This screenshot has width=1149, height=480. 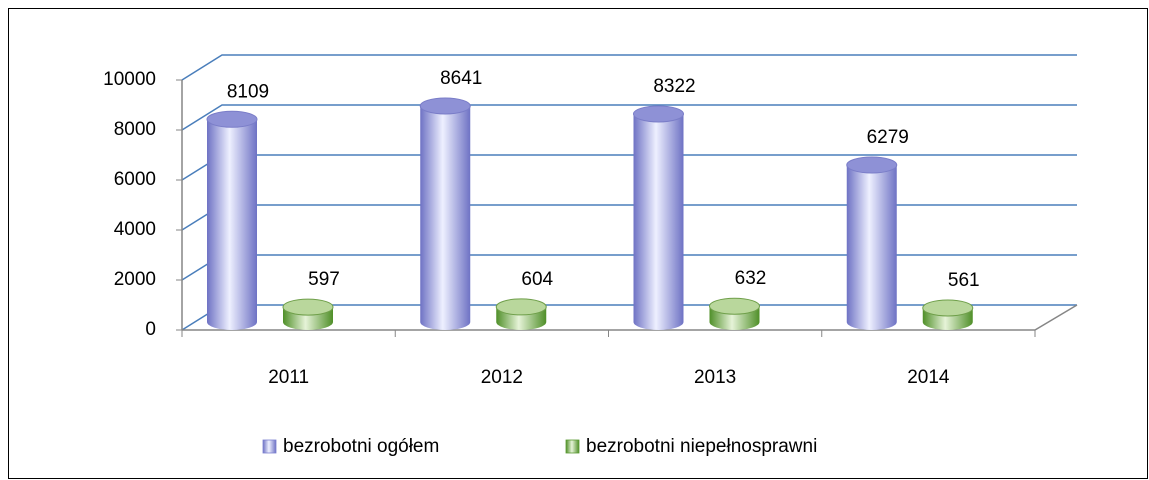 What do you see at coordinates (964, 280) in the screenshot?
I see `value-label: 561` at bounding box center [964, 280].